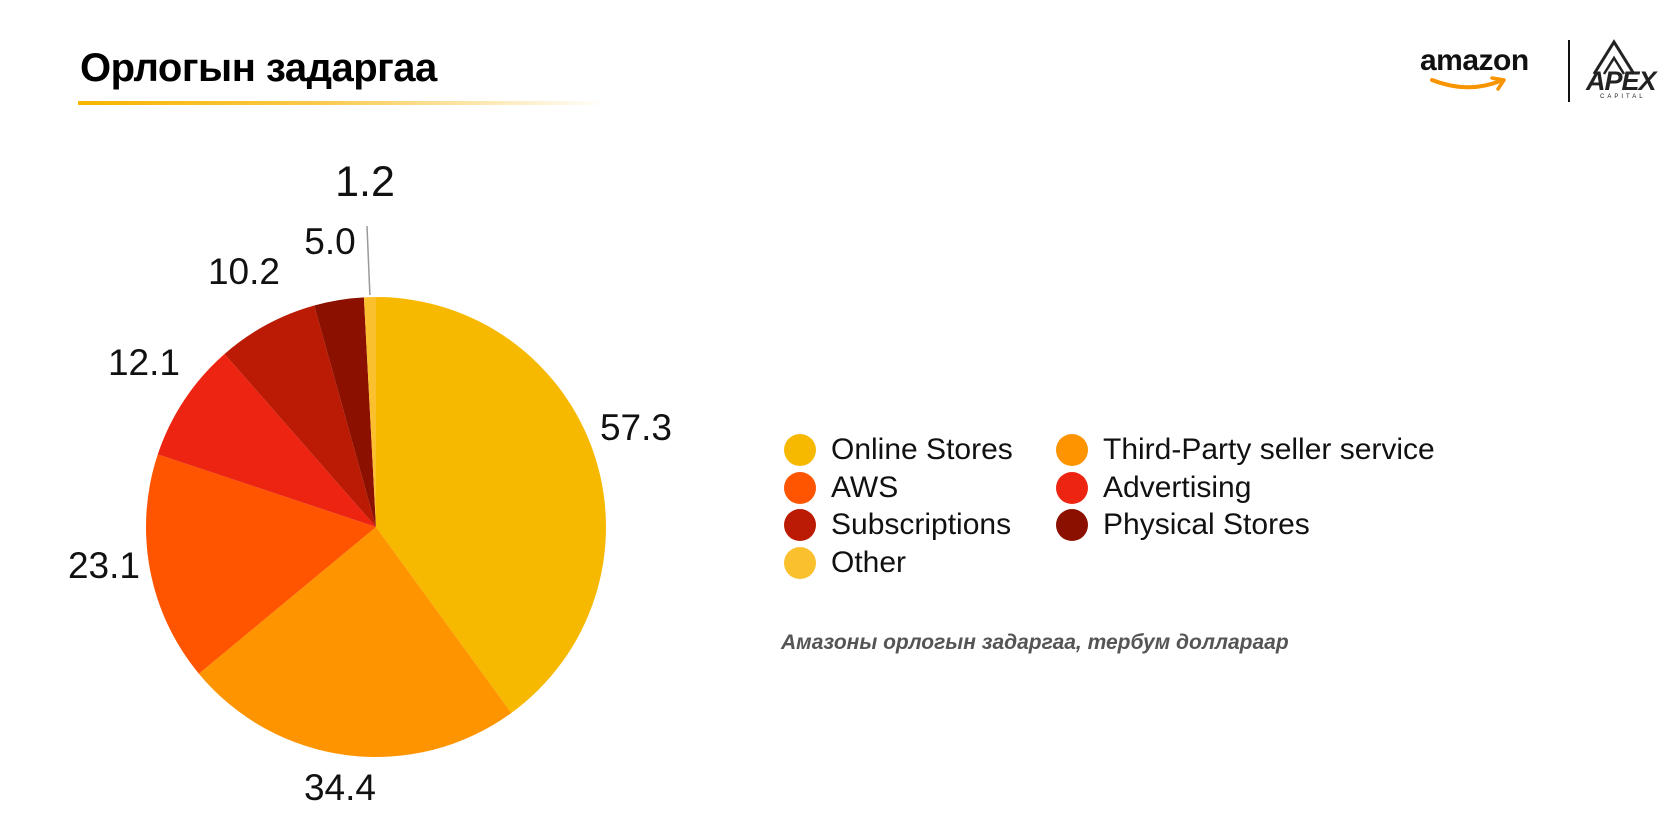 This screenshot has height=830, width=1664. I want to click on apex-peak-icon, so click(1614, 57).